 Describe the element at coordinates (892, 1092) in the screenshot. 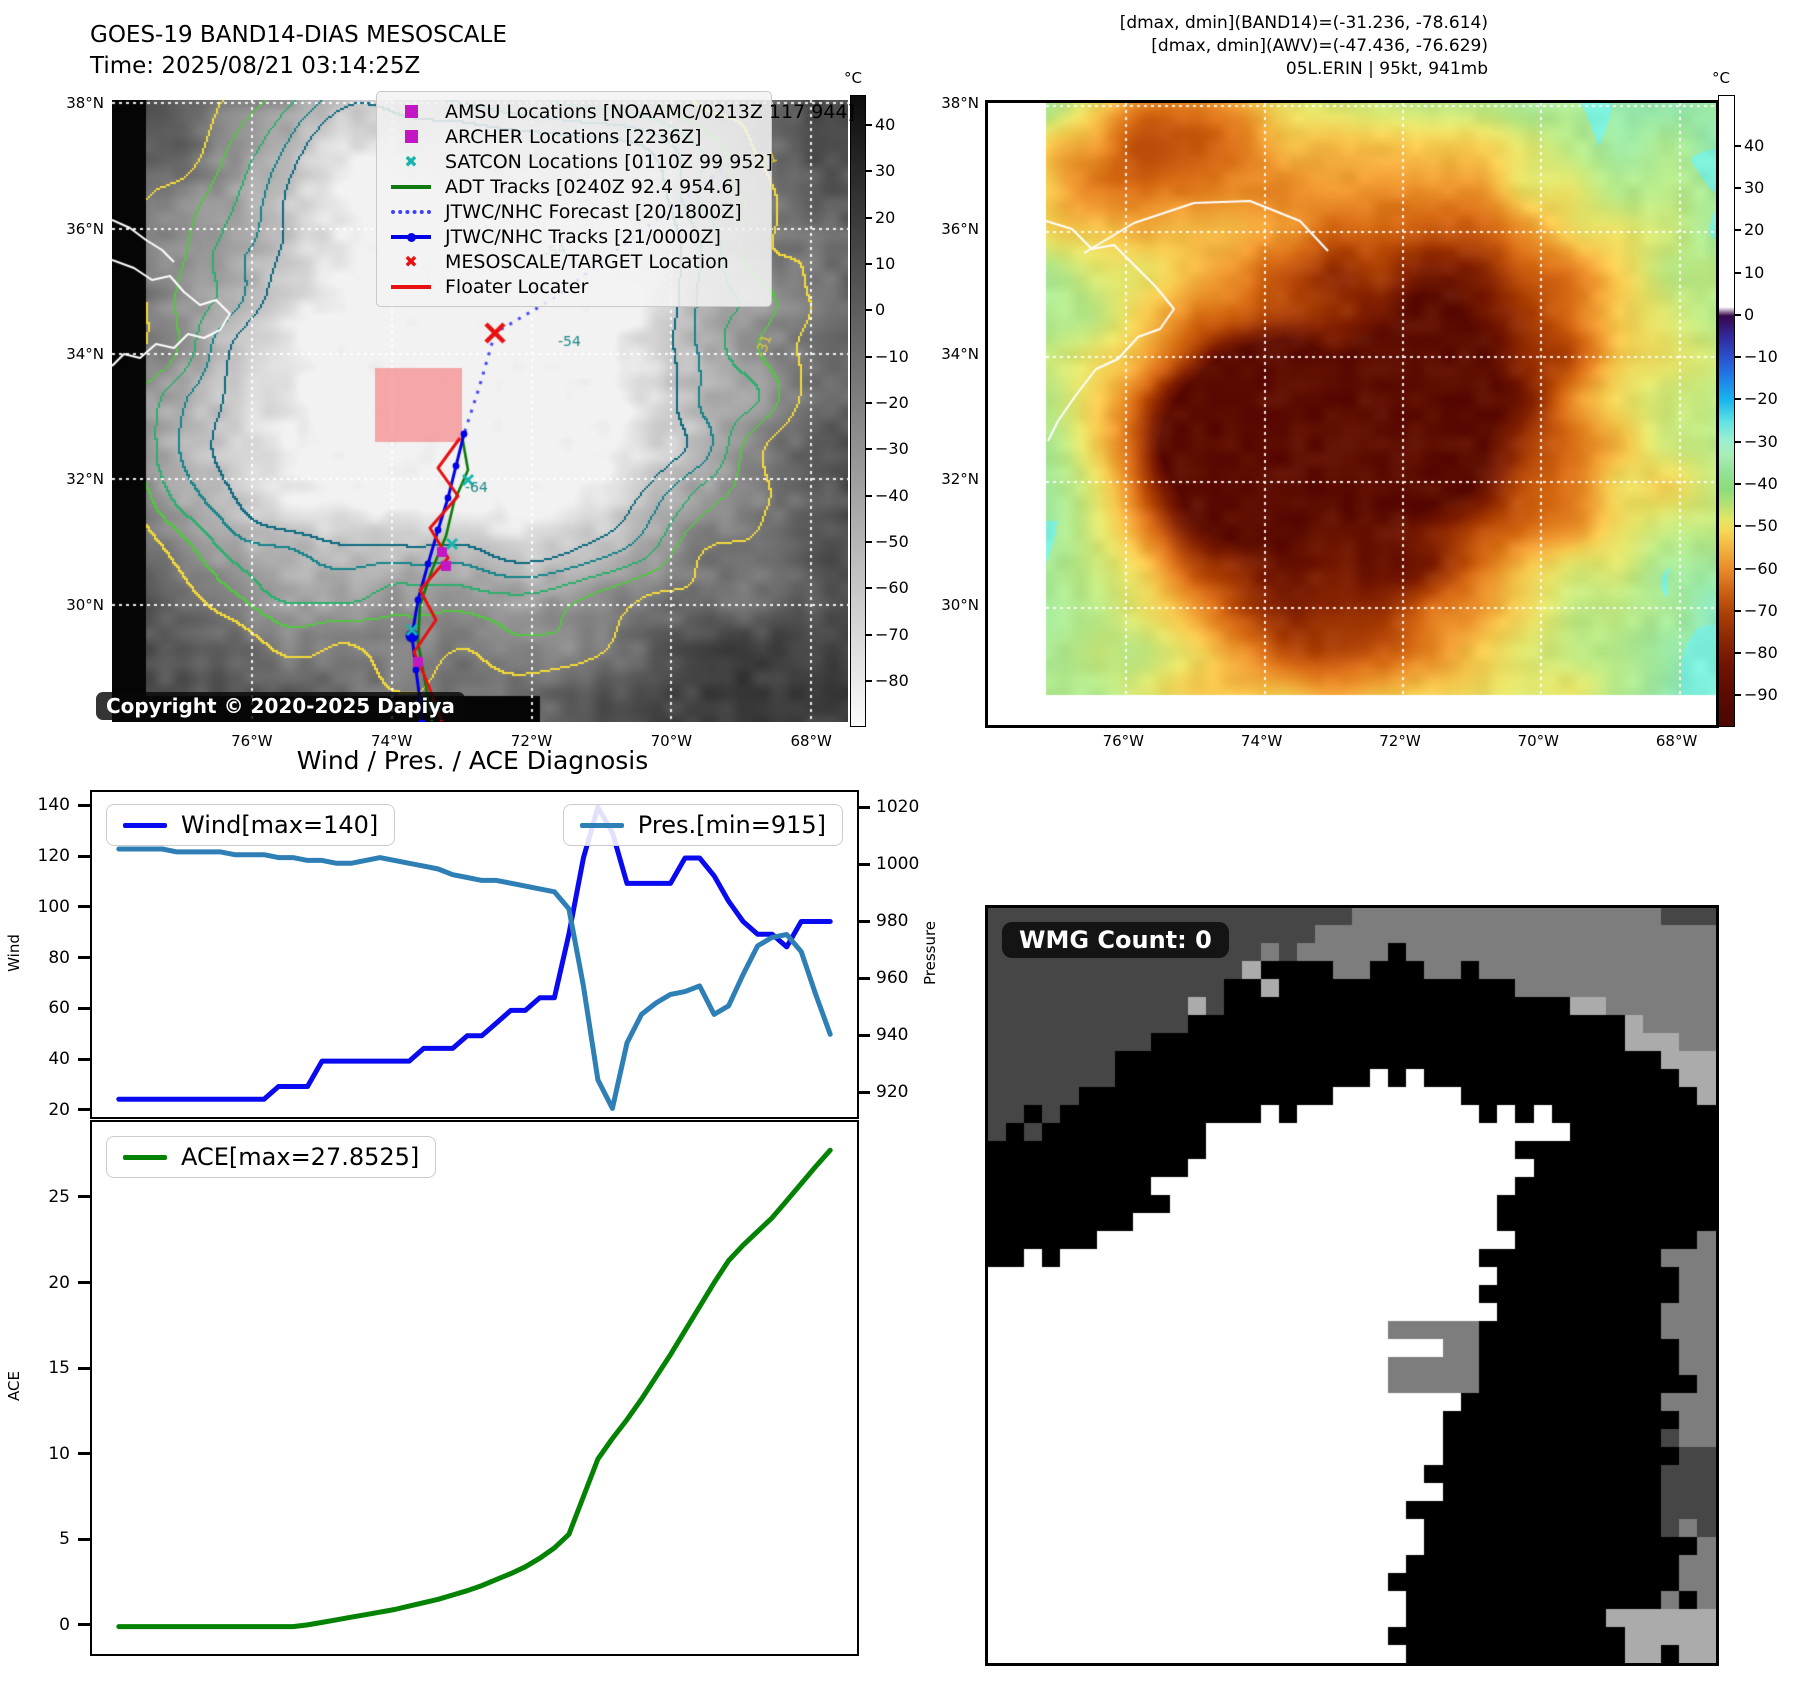

I see `windChart-ytick-r: 920` at that location.